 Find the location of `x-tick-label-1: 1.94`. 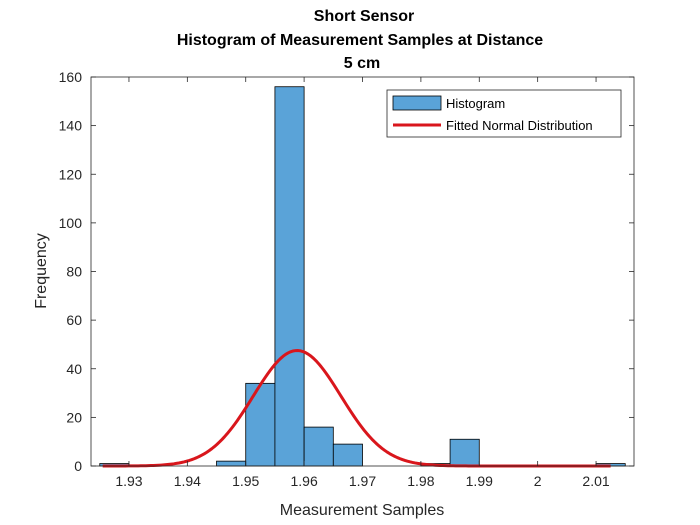

x-tick-label-1: 1.94 is located at coordinates (187, 481).